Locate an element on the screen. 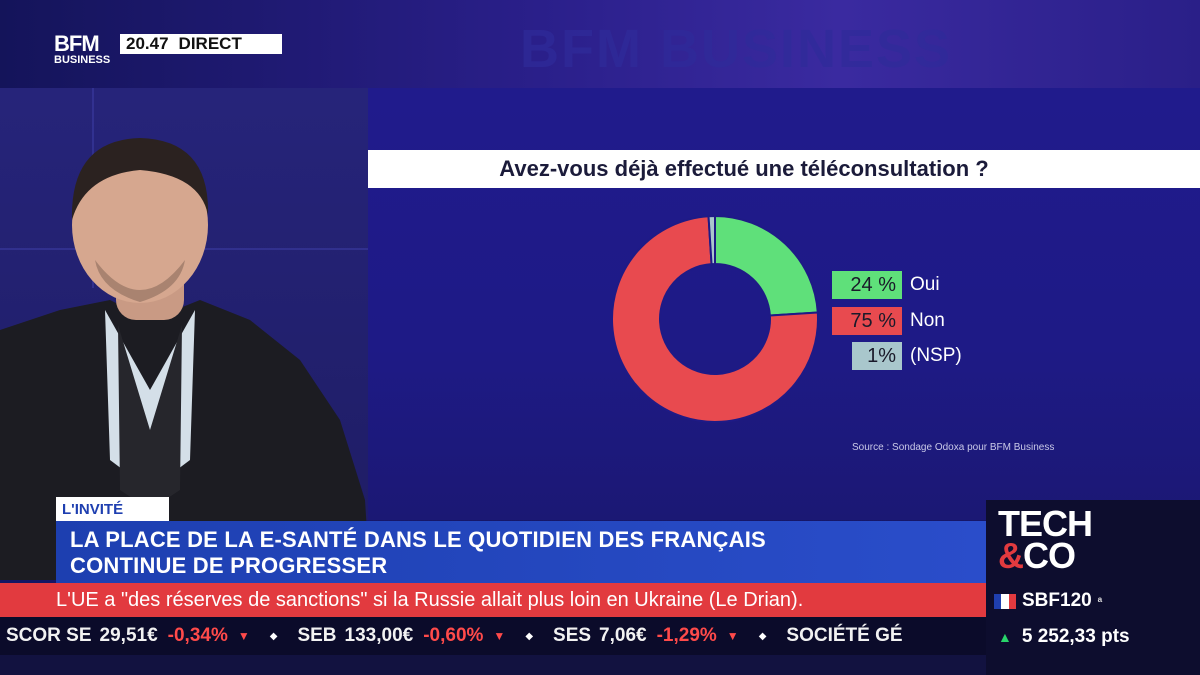 This screenshot has width=1200, height=675. ticker-stock-value: 29,51€ is located at coordinates (128, 635).